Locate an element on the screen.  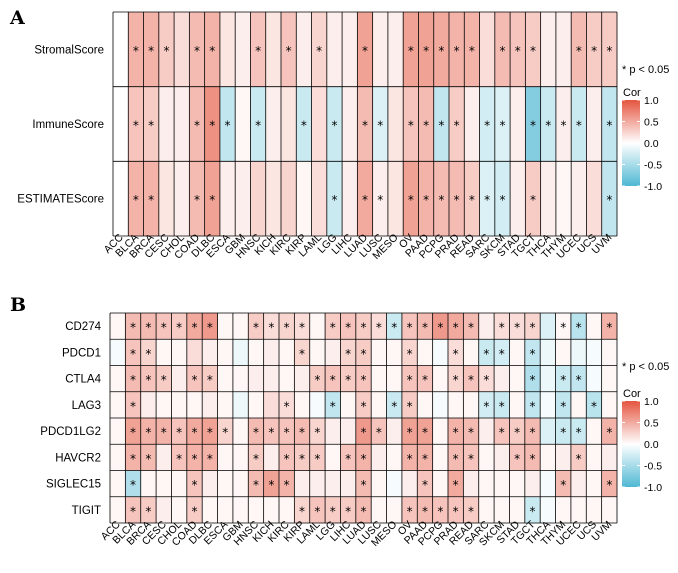
legend-tick-label: 0.5 is located at coordinates (651, 123).